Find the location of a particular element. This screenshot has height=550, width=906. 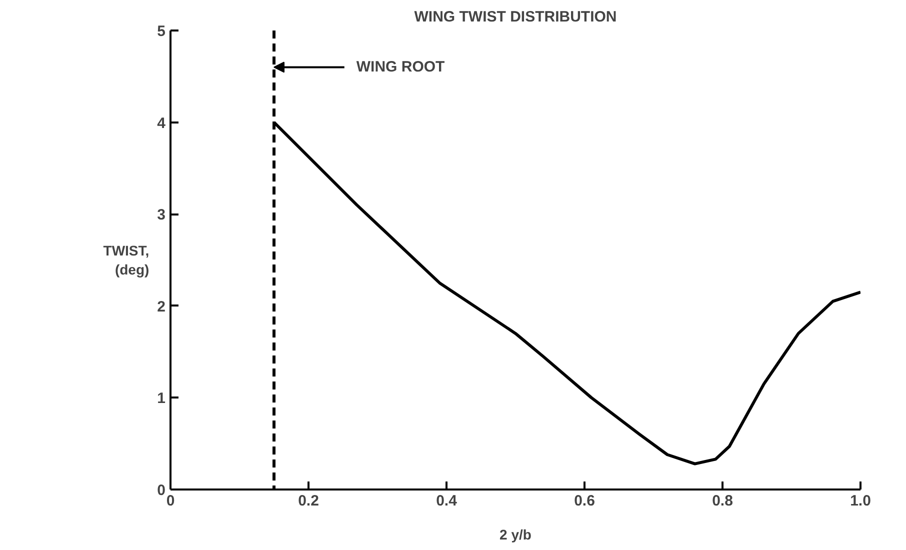

y-tick-label: 4 is located at coordinates (161, 123).